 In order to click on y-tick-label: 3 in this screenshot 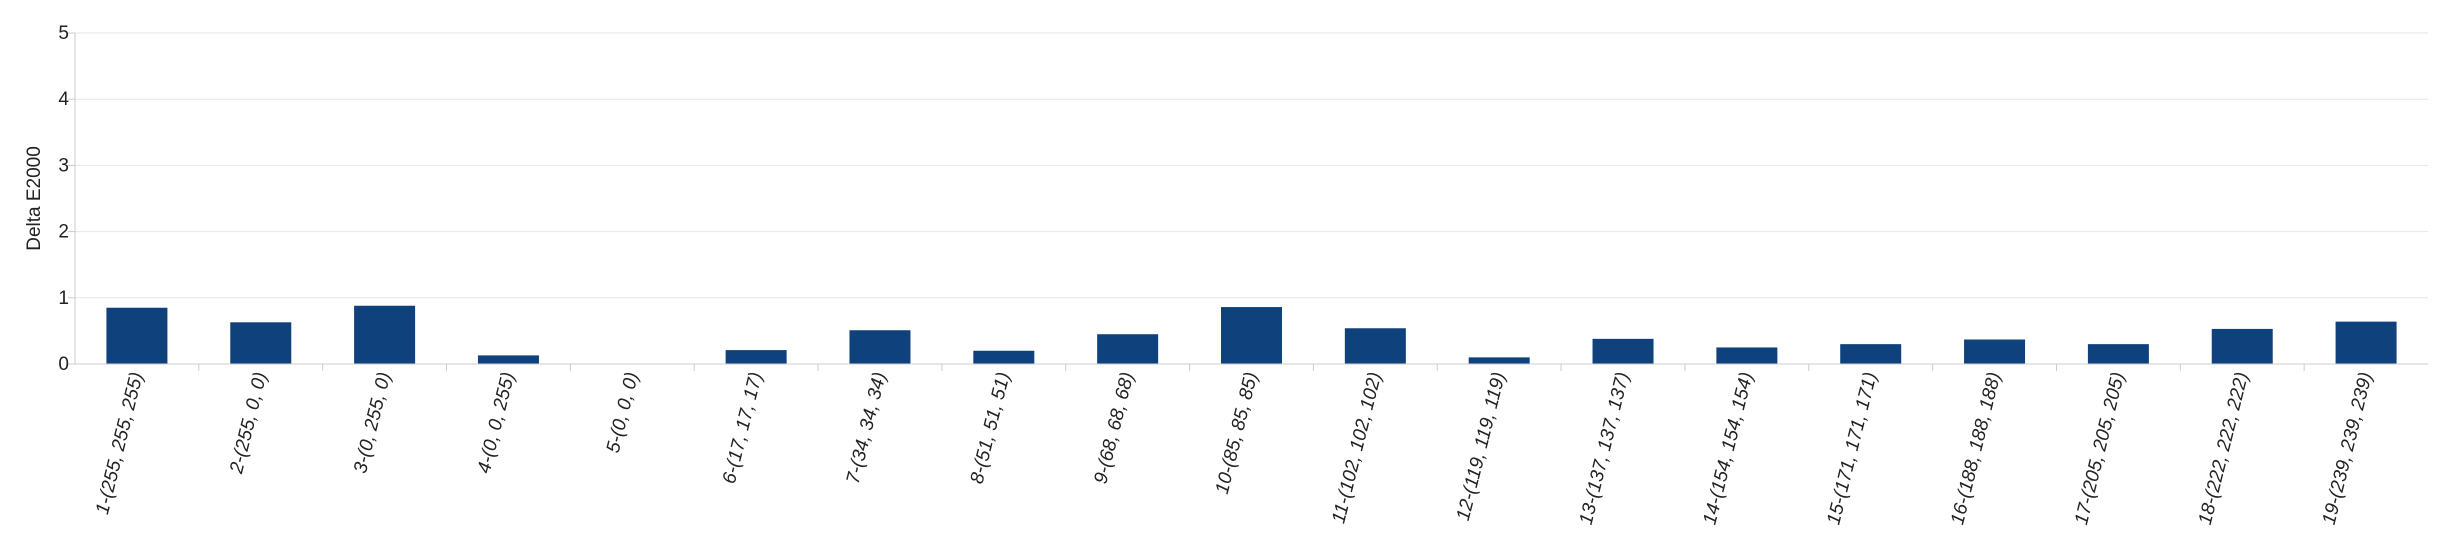, I will do `click(63, 165)`.